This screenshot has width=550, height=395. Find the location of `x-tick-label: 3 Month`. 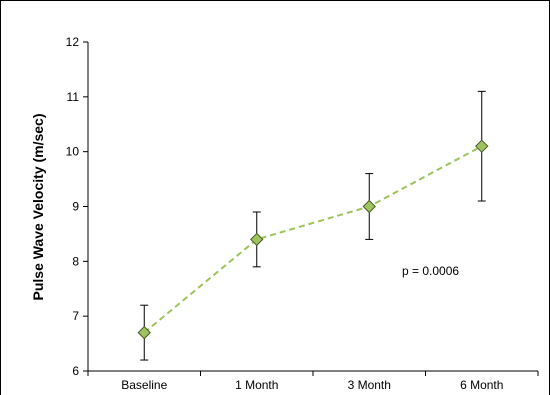

x-tick-label: 3 Month is located at coordinates (369, 385).